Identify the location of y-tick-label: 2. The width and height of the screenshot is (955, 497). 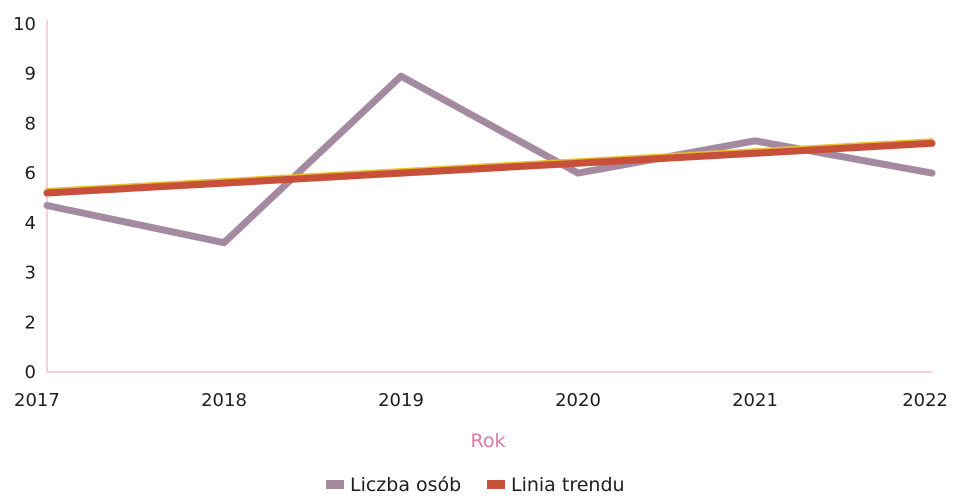
(30, 322).